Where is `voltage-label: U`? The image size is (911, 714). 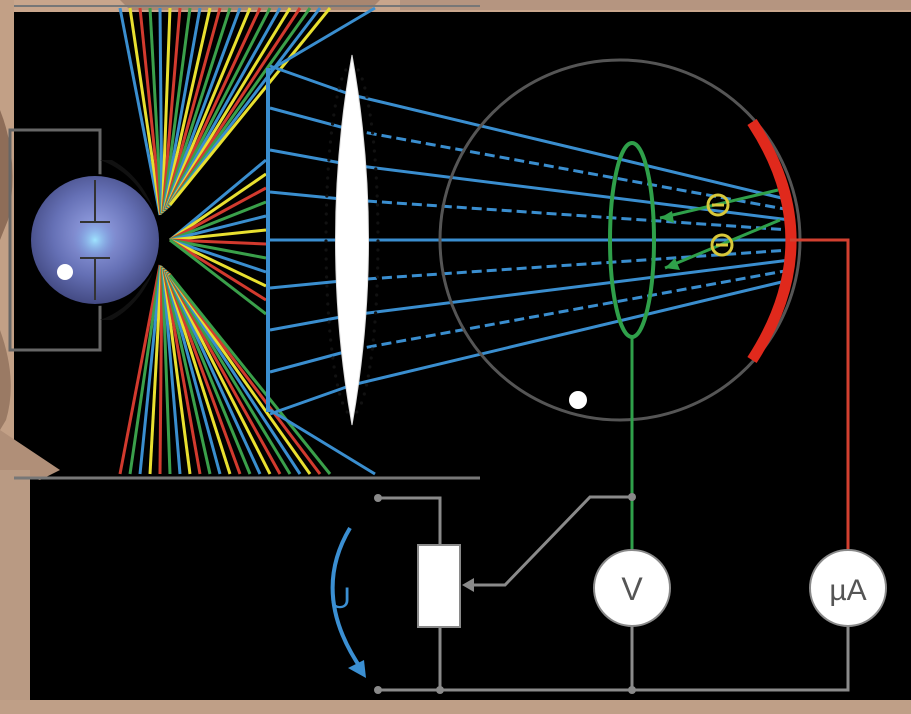
voltage-label: U is located at coordinates (340, 598).